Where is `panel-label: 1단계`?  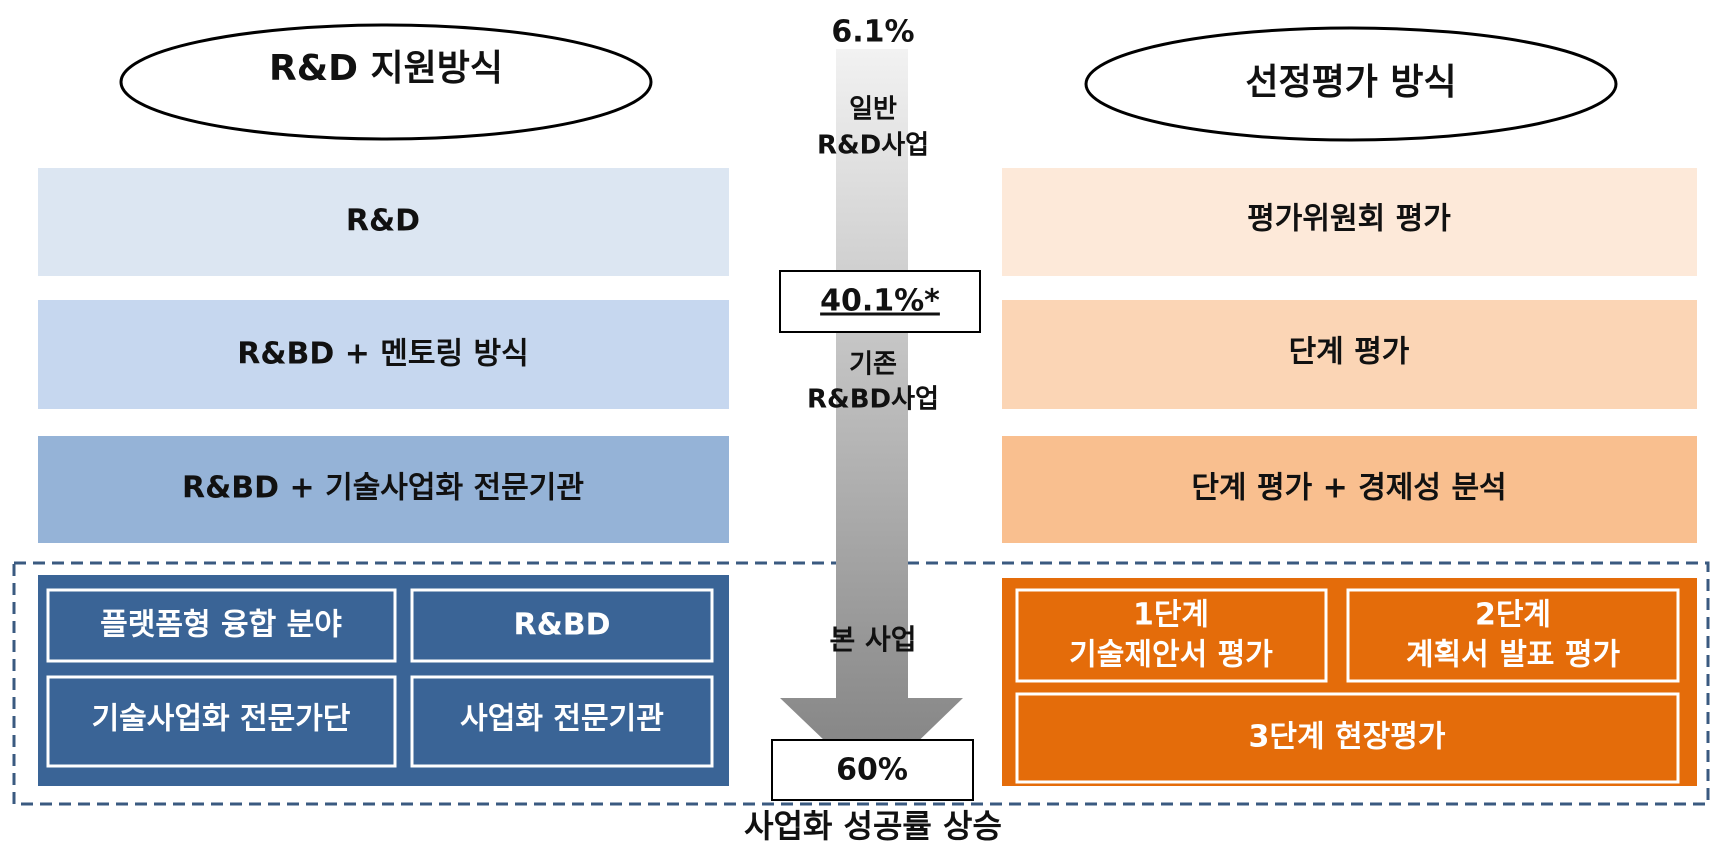 panel-label: 1단계 is located at coordinates (1171, 615).